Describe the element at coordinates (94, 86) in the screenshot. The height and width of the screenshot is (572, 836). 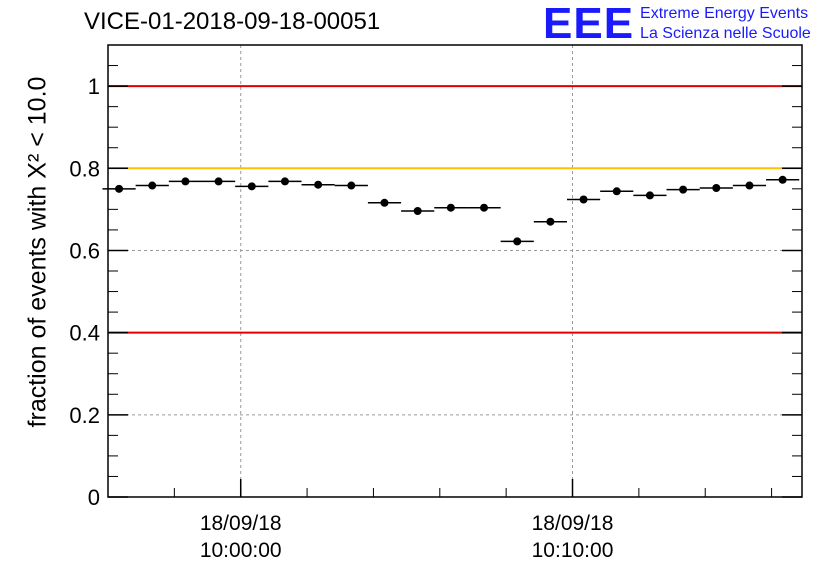
I see `y-tick-label: 1` at that location.